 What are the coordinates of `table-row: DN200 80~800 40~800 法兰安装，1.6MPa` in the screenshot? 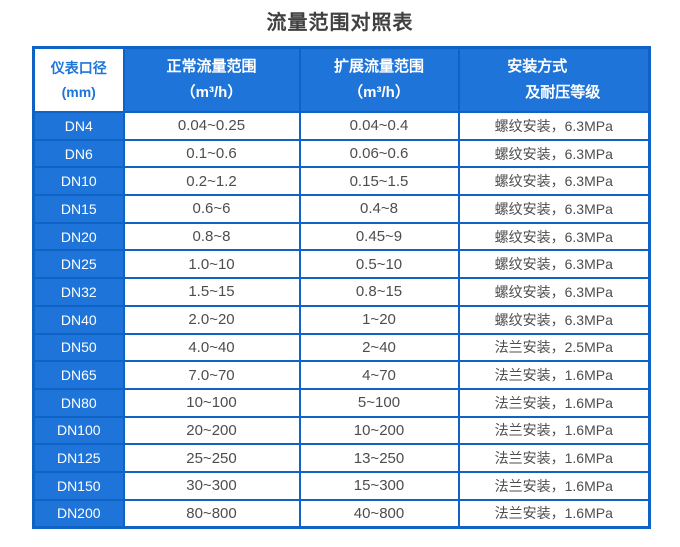 It's located at (341, 513).